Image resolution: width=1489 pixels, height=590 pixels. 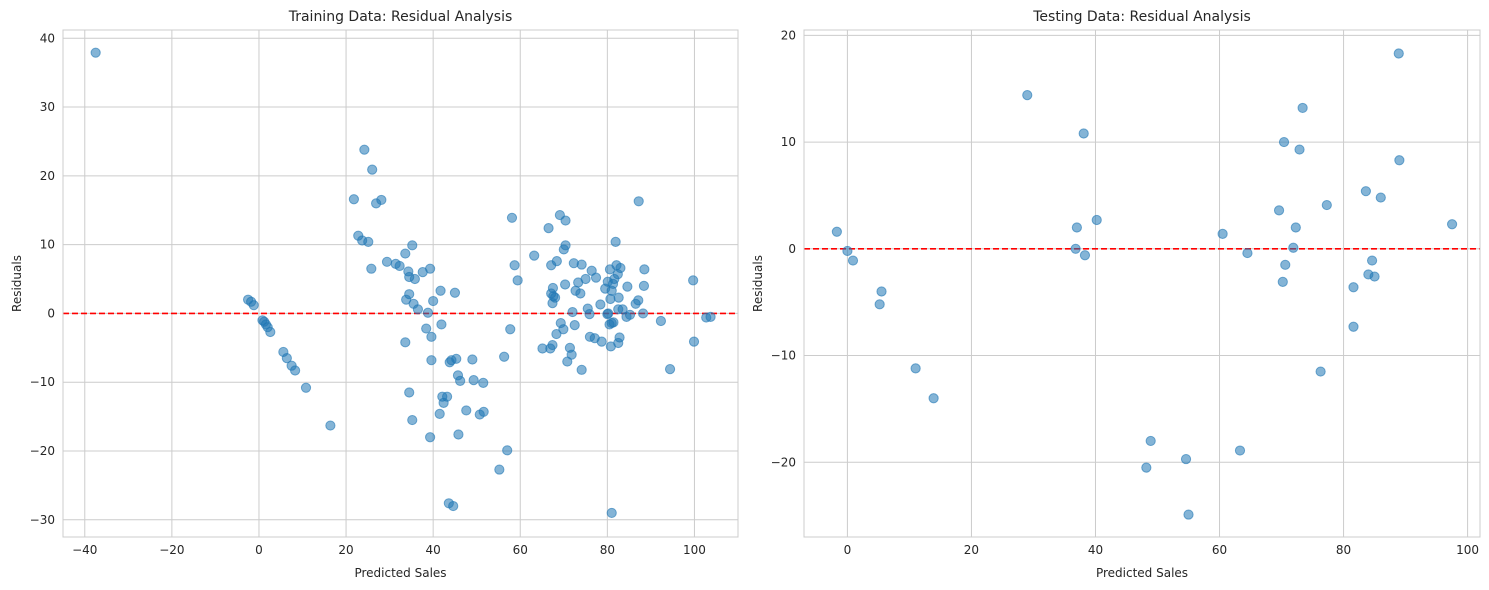 What do you see at coordinates (1095, 550) in the screenshot?
I see `testing-x-tick-label: 40` at bounding box center [1095, 550].